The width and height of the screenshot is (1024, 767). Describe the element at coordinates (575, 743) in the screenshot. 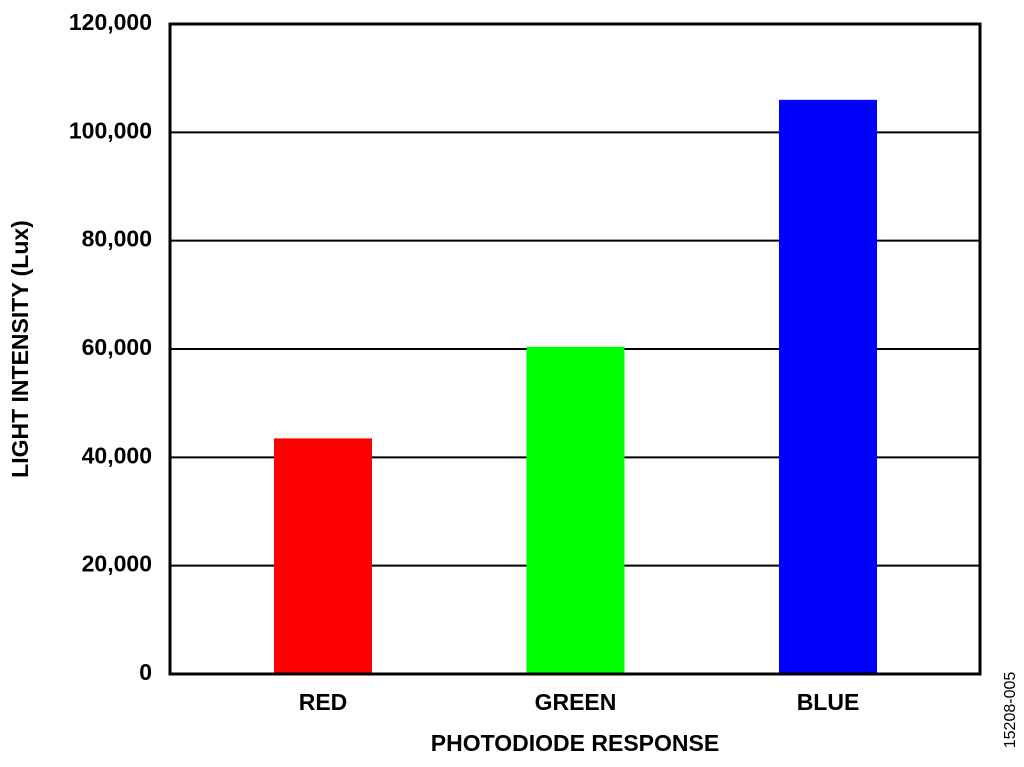

I see `x-axis-label: PHOTODIODE RESPONSE` at that location.